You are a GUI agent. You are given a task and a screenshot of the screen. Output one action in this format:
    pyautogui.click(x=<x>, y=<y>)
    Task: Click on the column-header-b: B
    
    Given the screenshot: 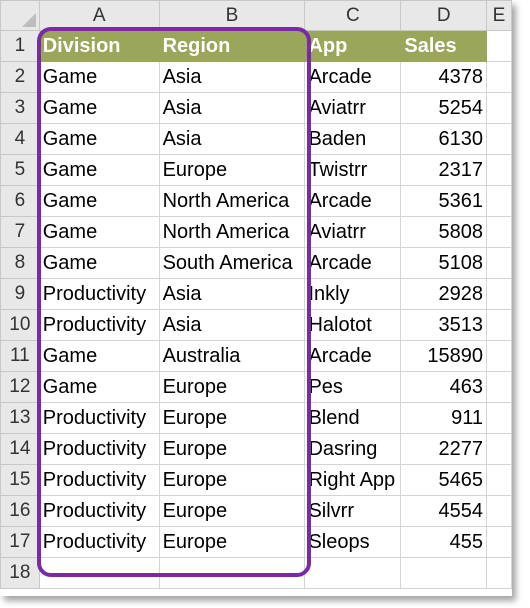 What is the action you would take?
    pyautogui.click(x=232, y=15)
    